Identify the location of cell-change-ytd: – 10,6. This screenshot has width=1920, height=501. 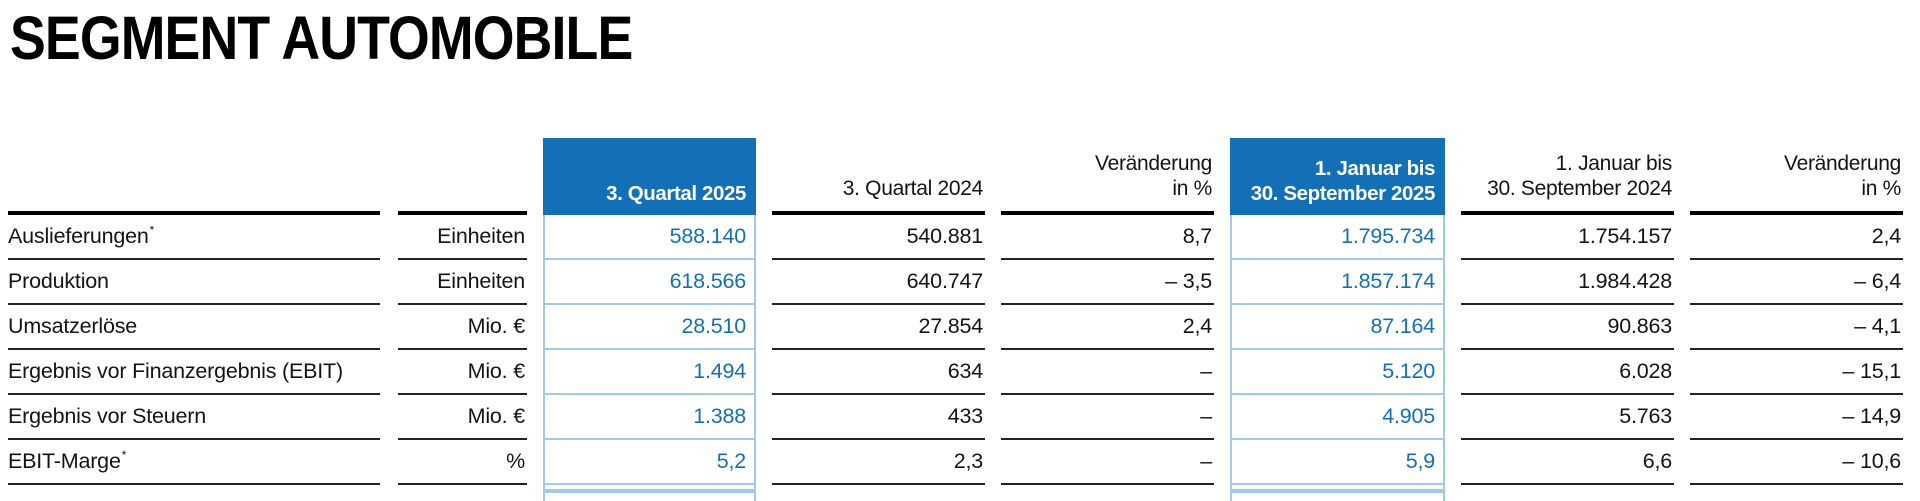
(1796, 462).